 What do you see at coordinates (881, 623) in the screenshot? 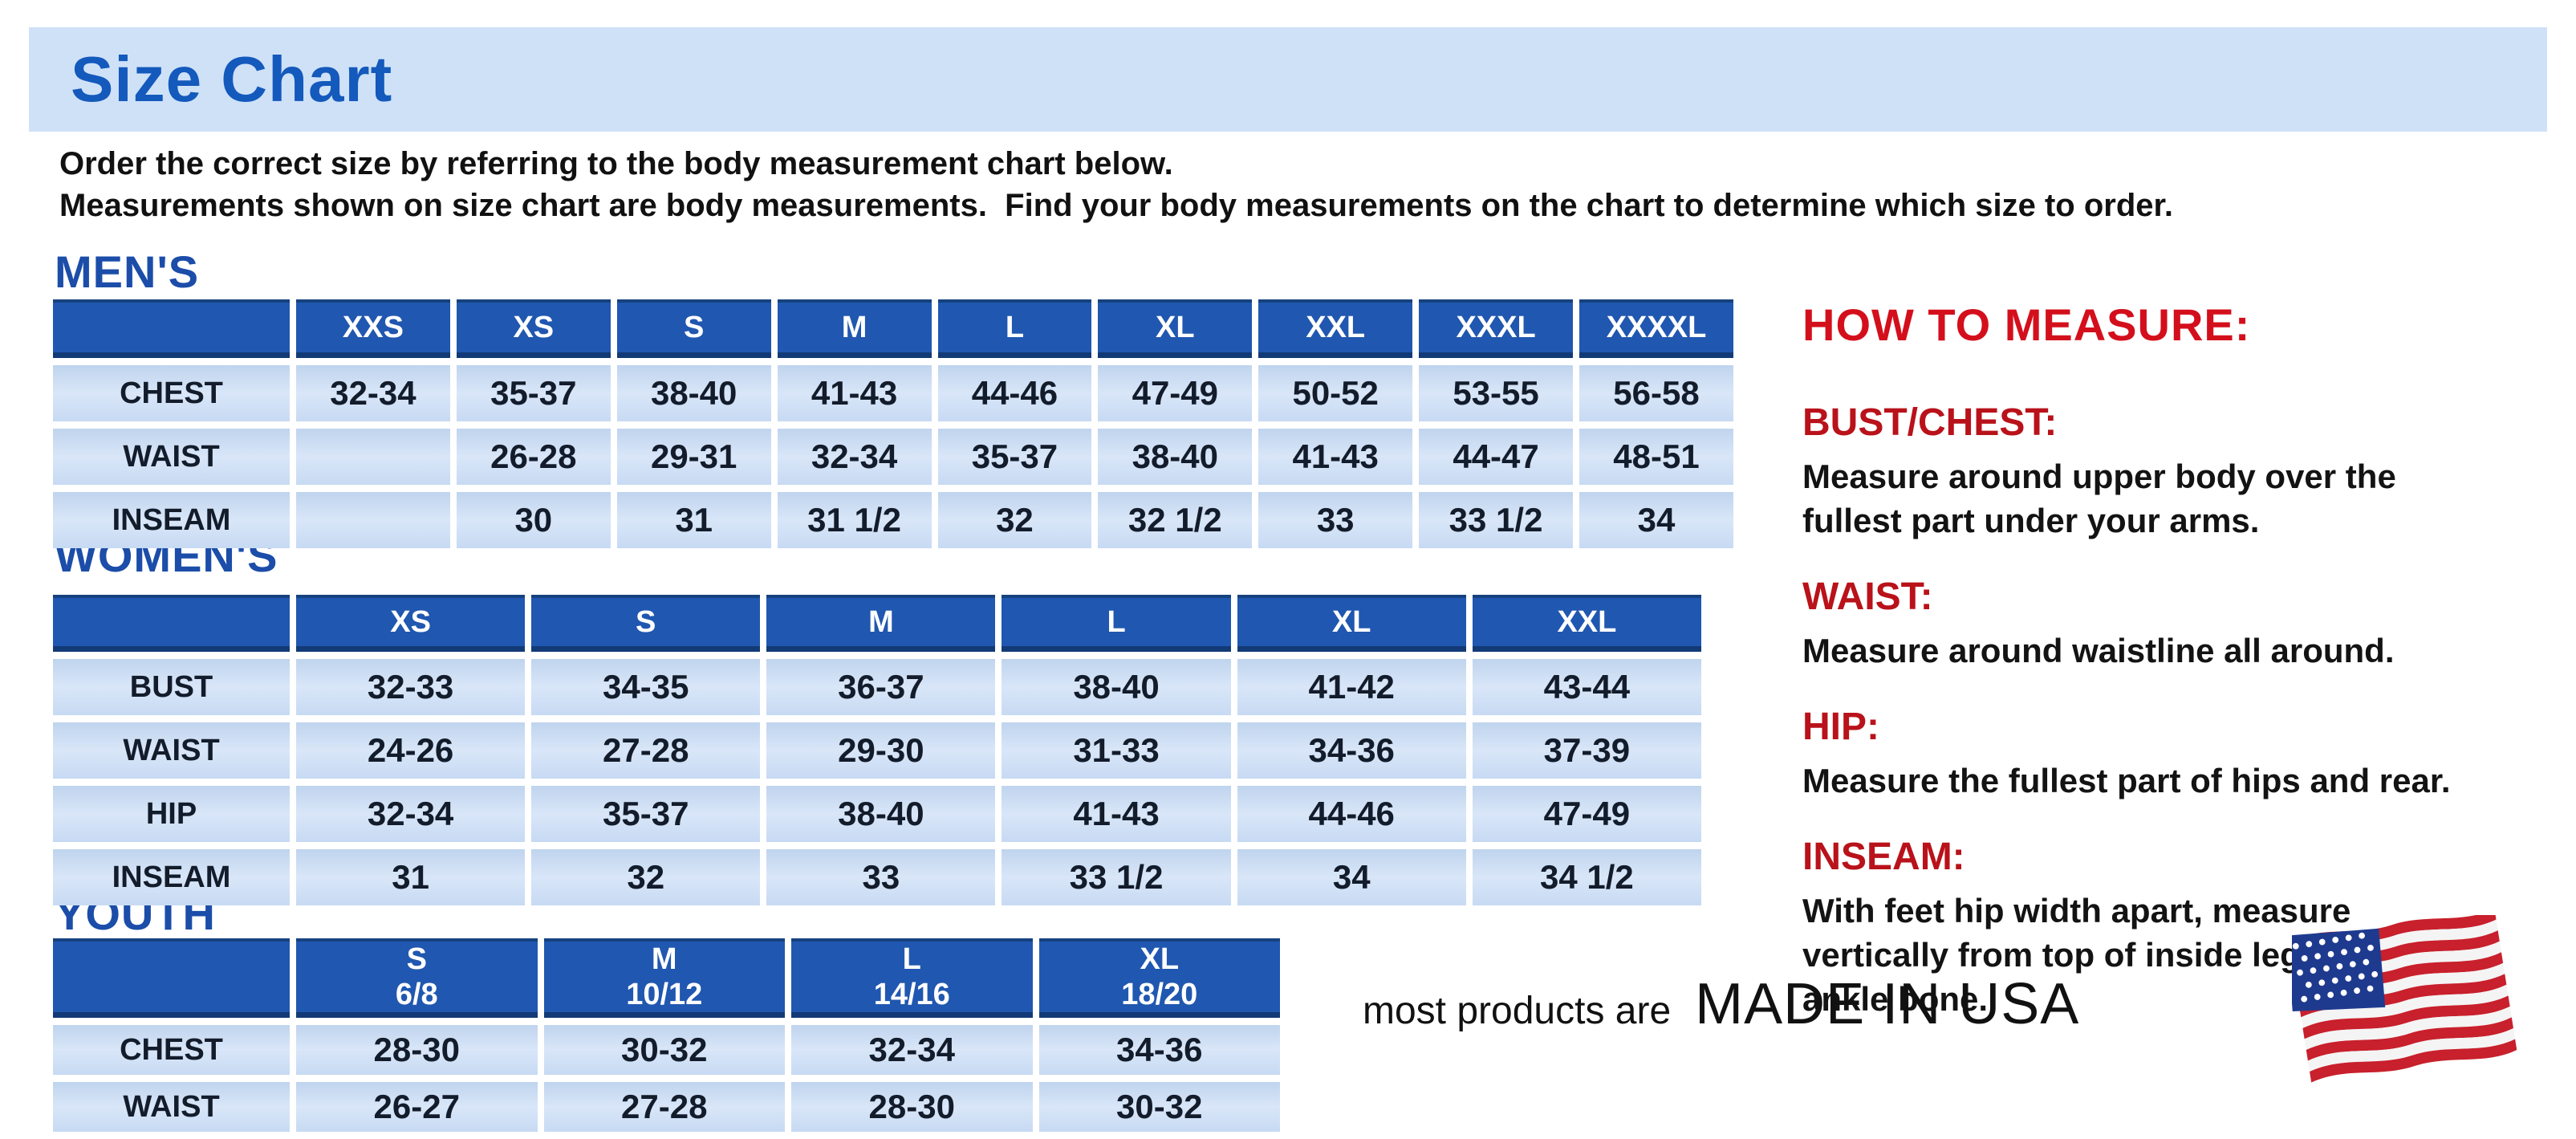
I see `size-column-header: M` at bounding box center [881, 623].